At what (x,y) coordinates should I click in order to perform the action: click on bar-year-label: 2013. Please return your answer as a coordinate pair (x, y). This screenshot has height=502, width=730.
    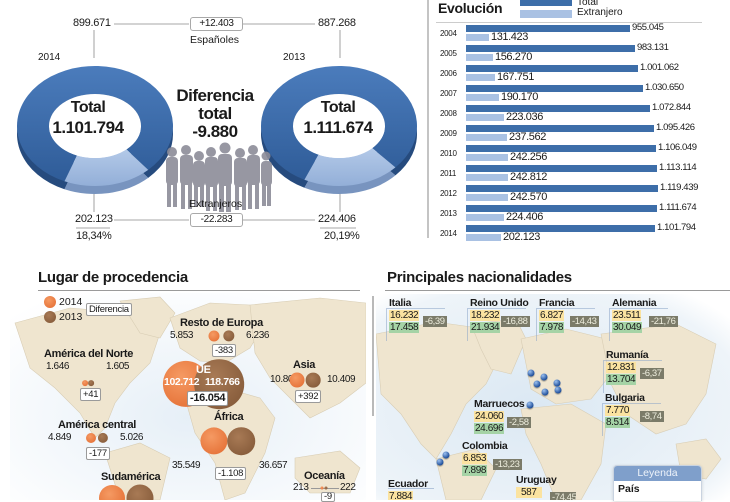
    Looking at the image, I should click on (448, 213).